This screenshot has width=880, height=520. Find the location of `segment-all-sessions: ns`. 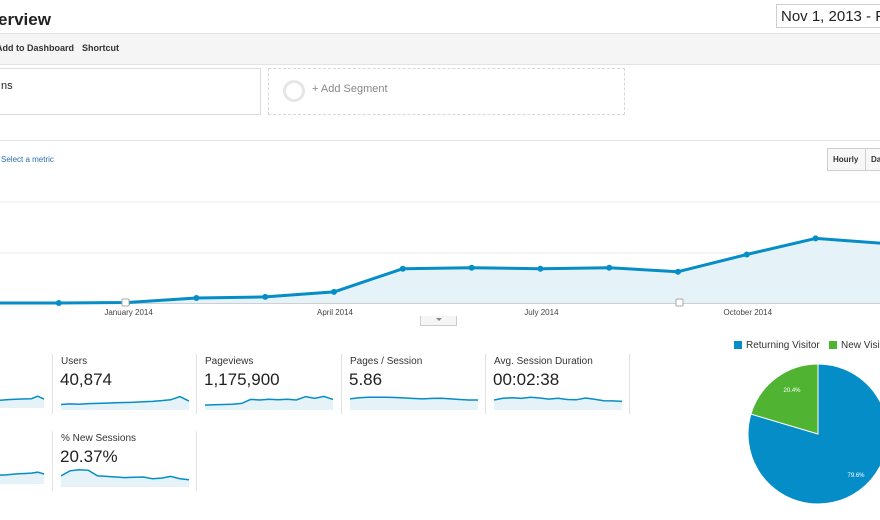

segment-all-sessions: ns is located at coordinates (130, 91).